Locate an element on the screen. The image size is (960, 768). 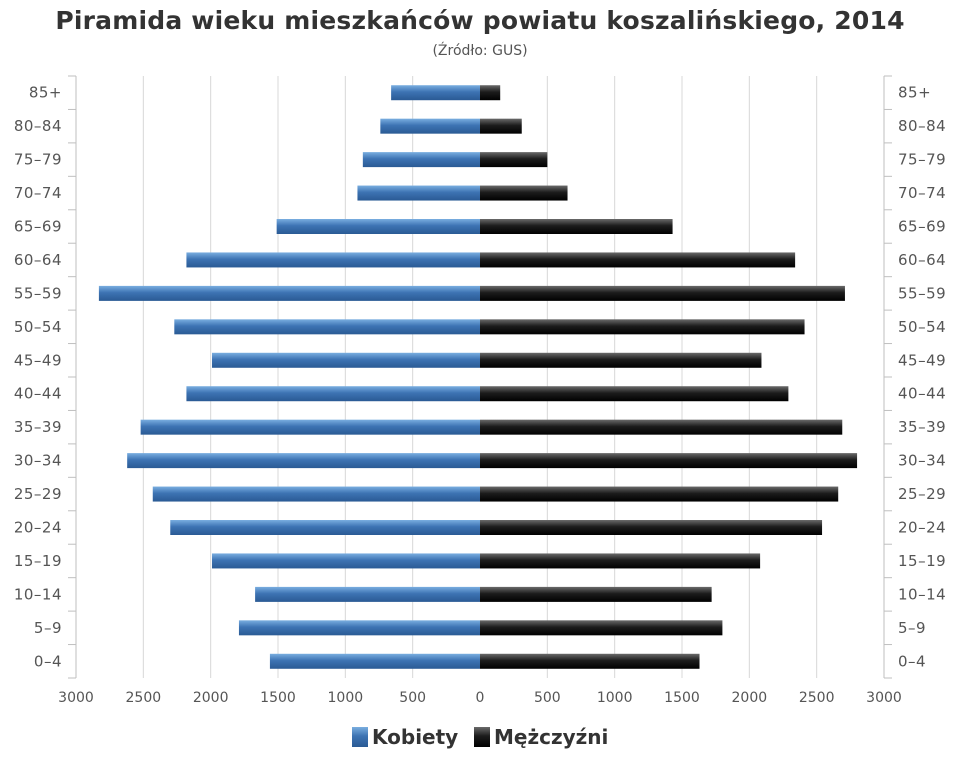
category-label-left: 10–14 is located at coordinates (38, 594).